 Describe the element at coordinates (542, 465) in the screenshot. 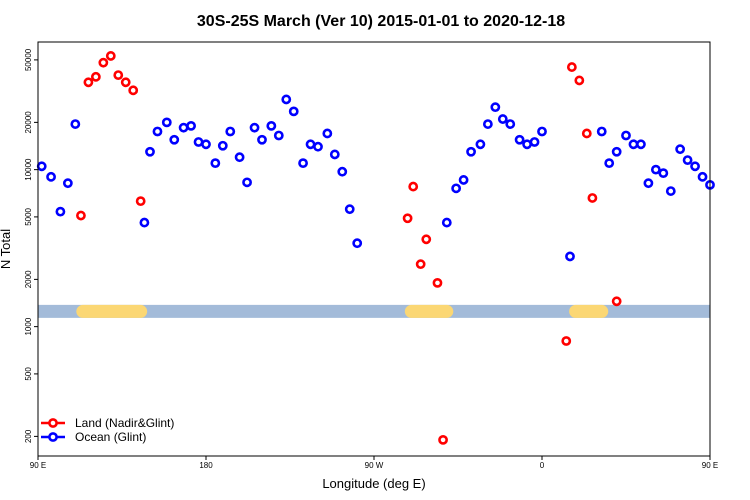

I see `x-tick-label: 0` at that location.